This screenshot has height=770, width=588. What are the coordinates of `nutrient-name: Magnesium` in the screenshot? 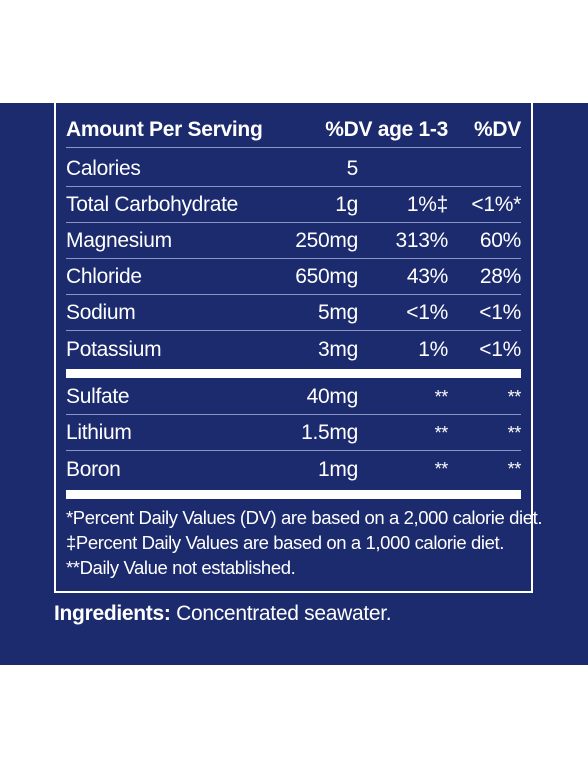 It's located at (119, 240).